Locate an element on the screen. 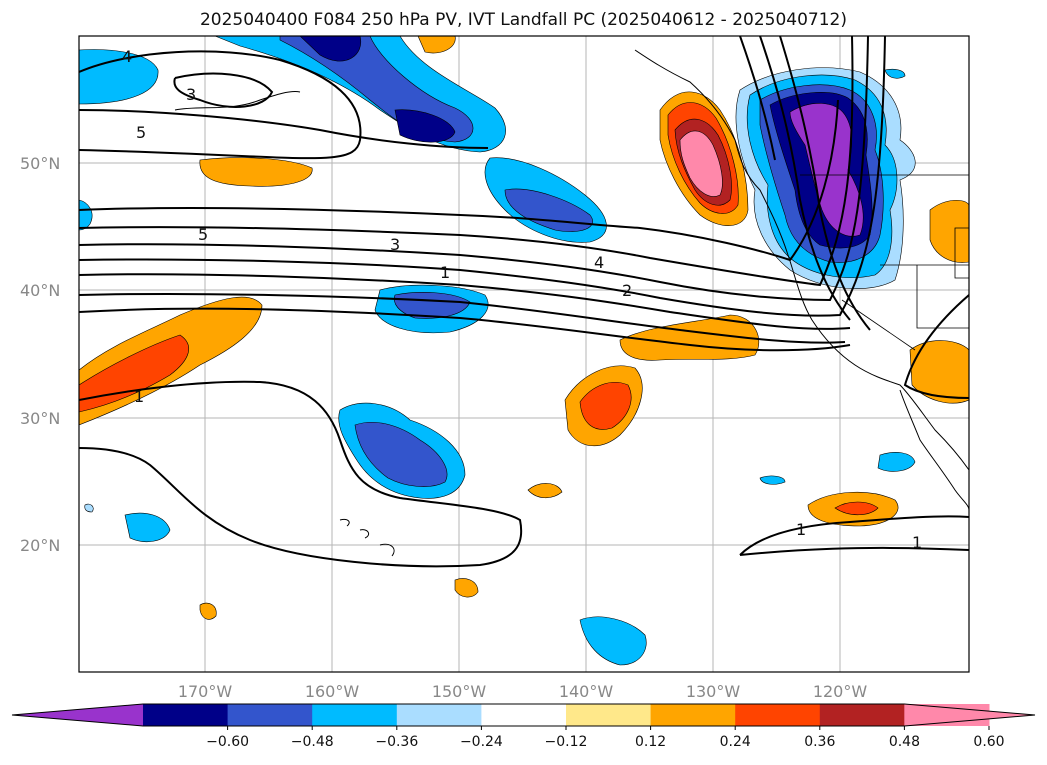  svg-text: 160°W is located at coordinates (332, 691).